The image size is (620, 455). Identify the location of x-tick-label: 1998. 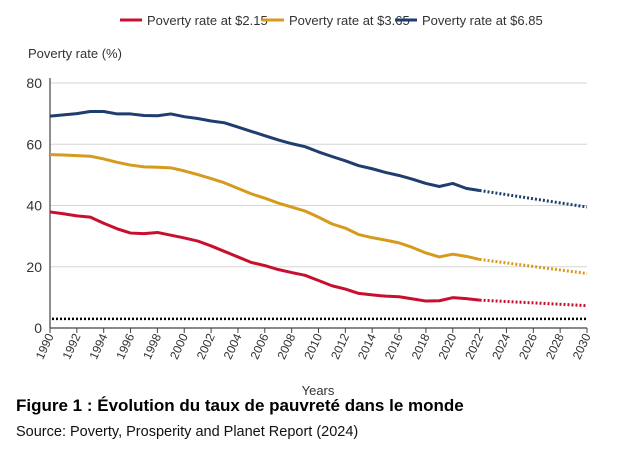
(152, 346).